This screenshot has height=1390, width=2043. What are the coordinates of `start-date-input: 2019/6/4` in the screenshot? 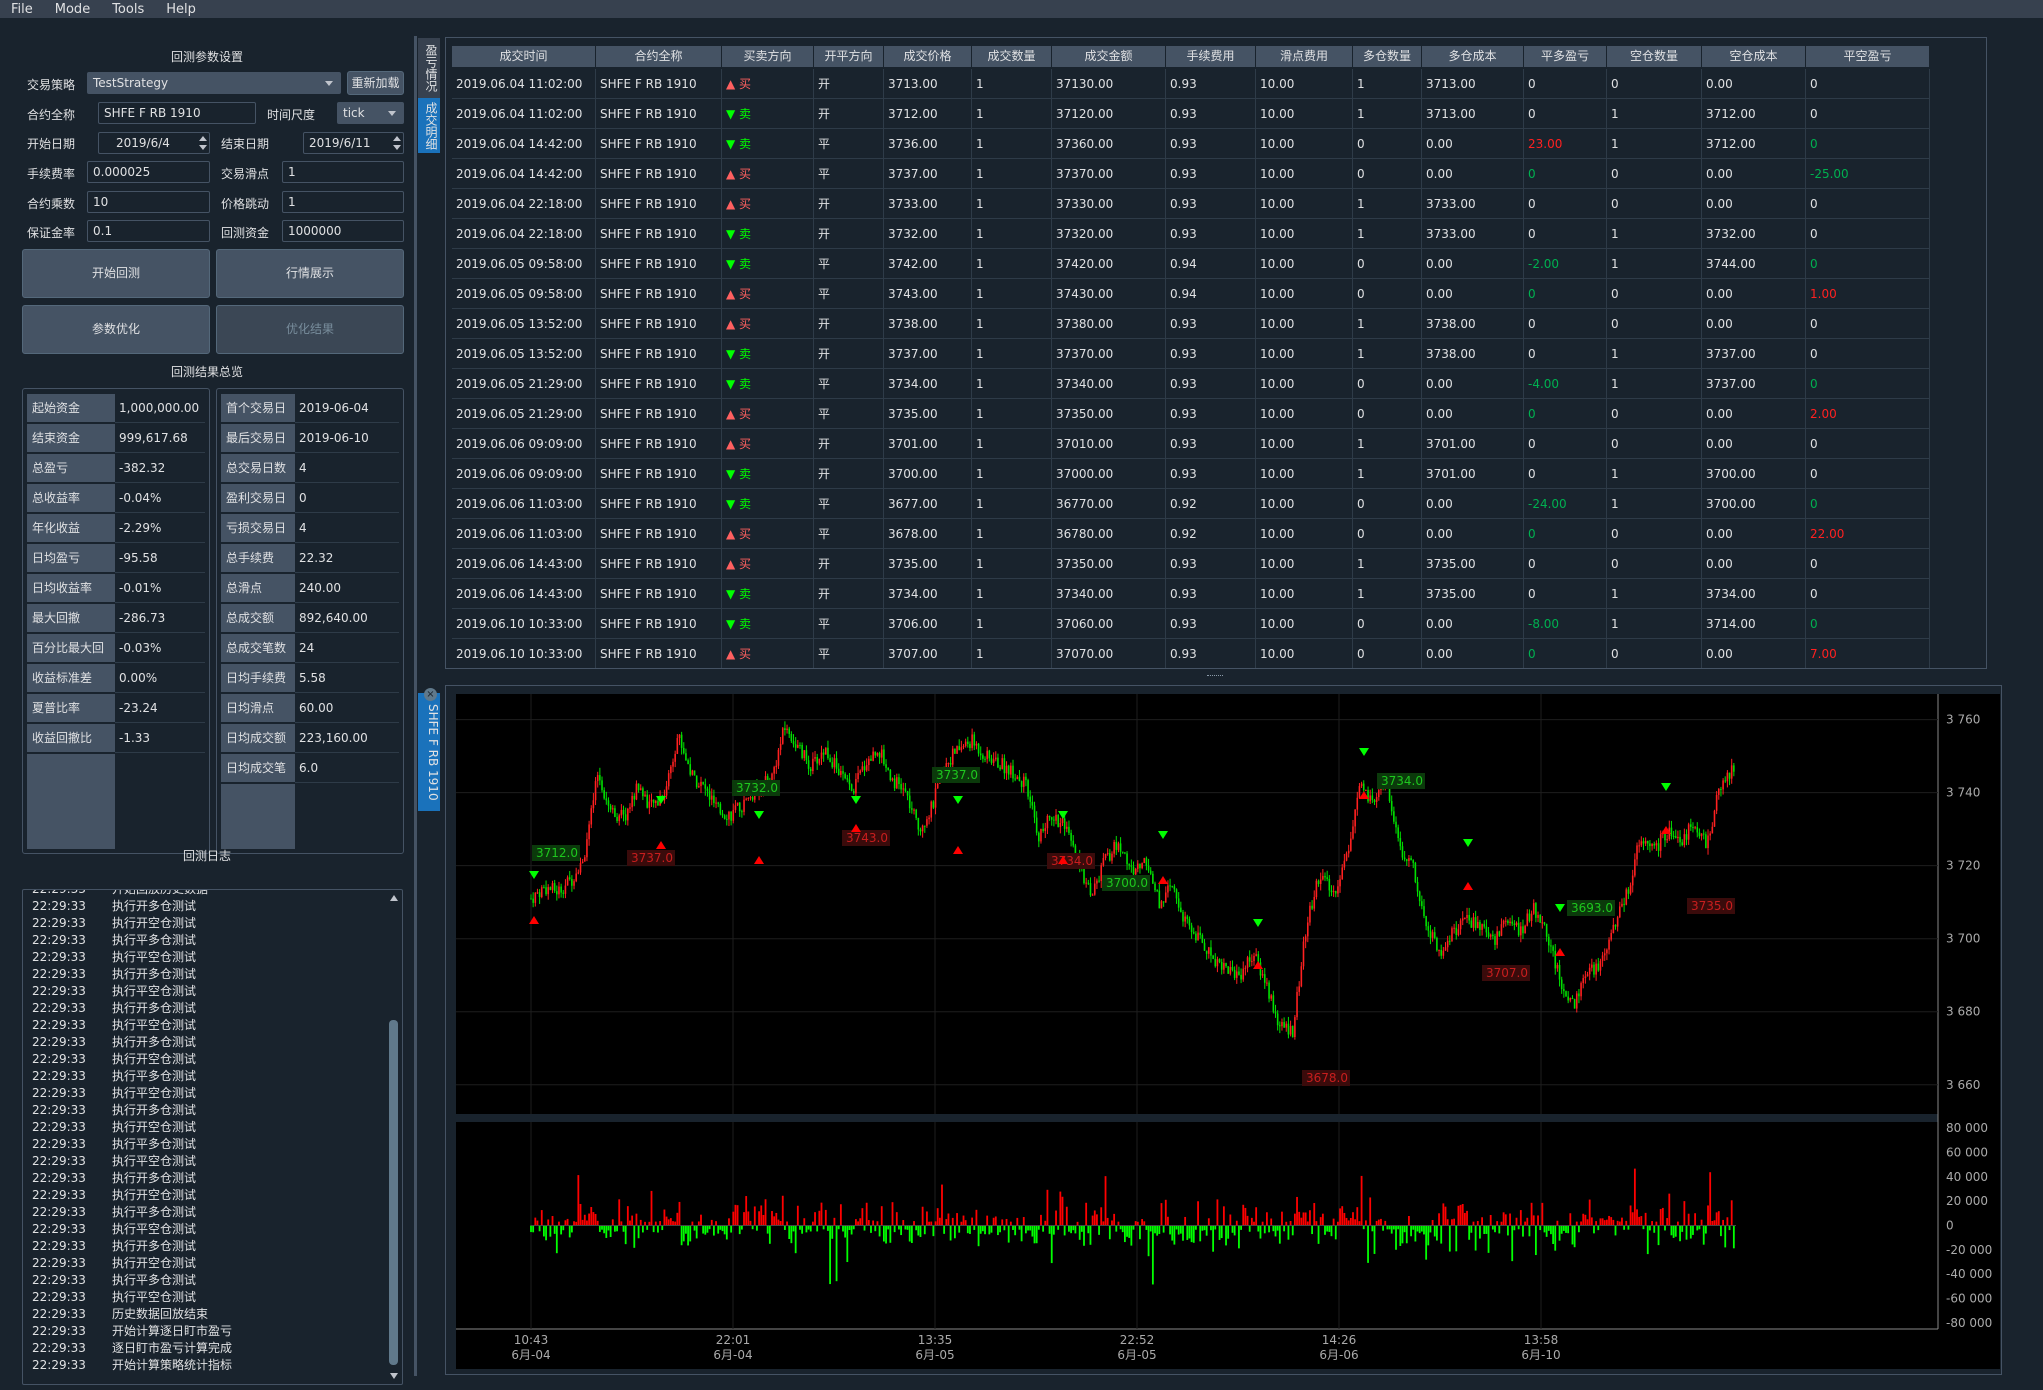 It's located at (154, 143).